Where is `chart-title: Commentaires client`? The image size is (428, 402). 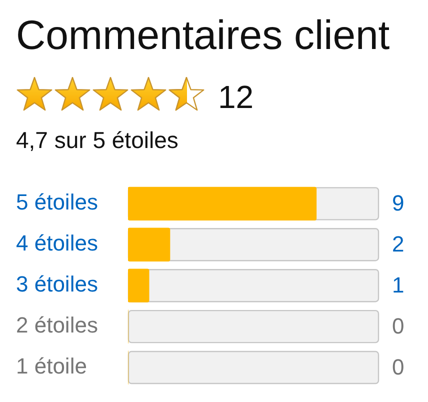 chart-title: Commentaires client is located at coordinates (203, 35).